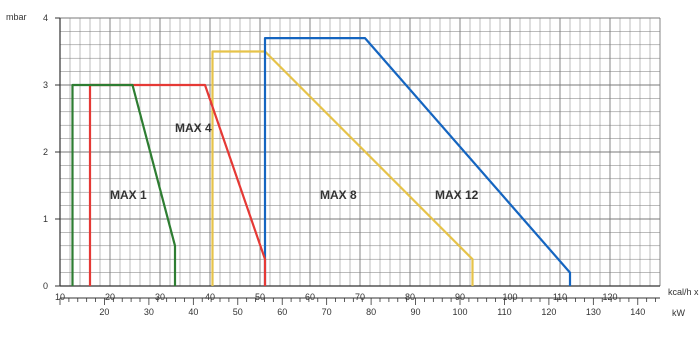 The height and width of the screenshot is (343, 699). Describe the element at coordinates (238, 312) in the screenshot. I see `x2-tick-label: 50` at that location.